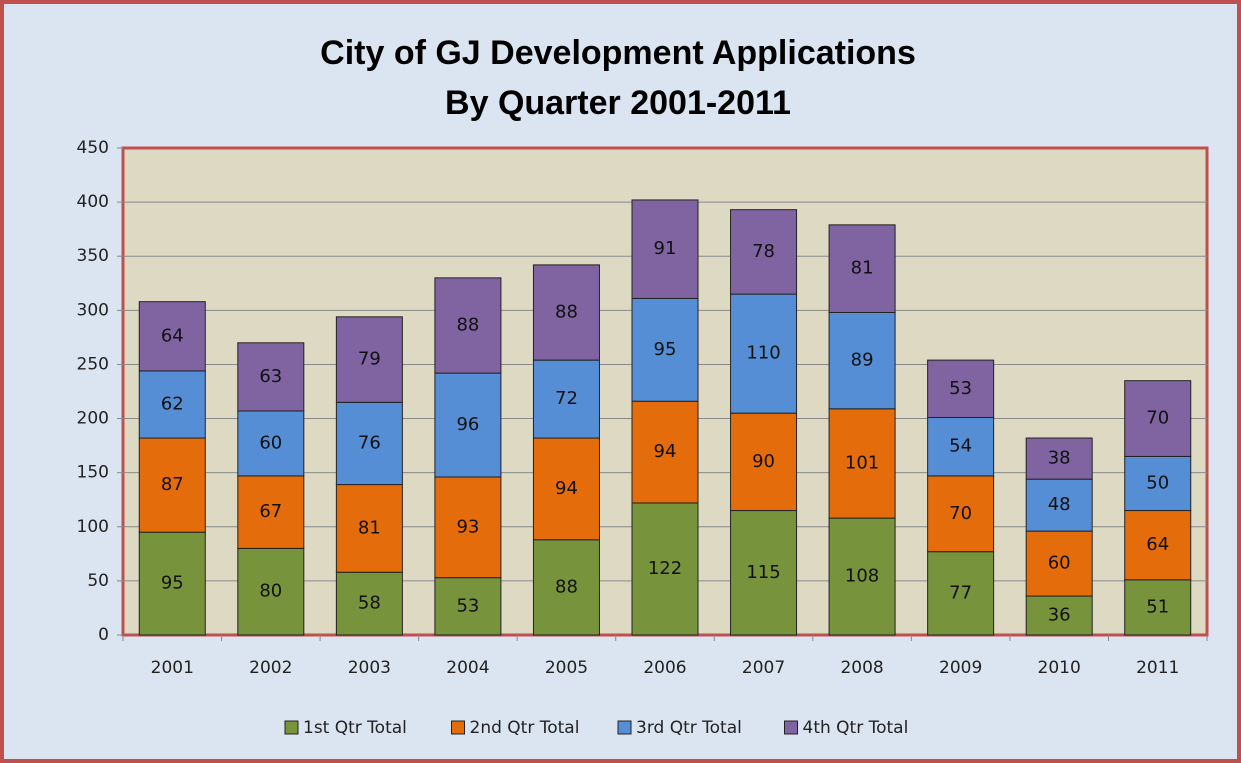  I want to click on data-label: 96, so click(467, 424).